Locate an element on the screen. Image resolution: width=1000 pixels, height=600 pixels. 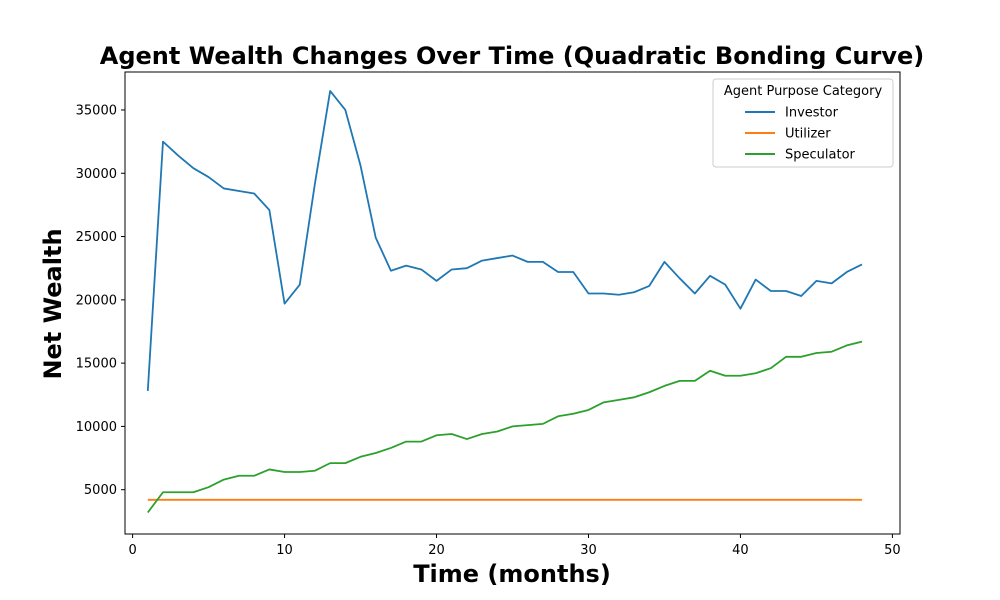
x-tick-label: 10 is located at coordinates (284, 550).